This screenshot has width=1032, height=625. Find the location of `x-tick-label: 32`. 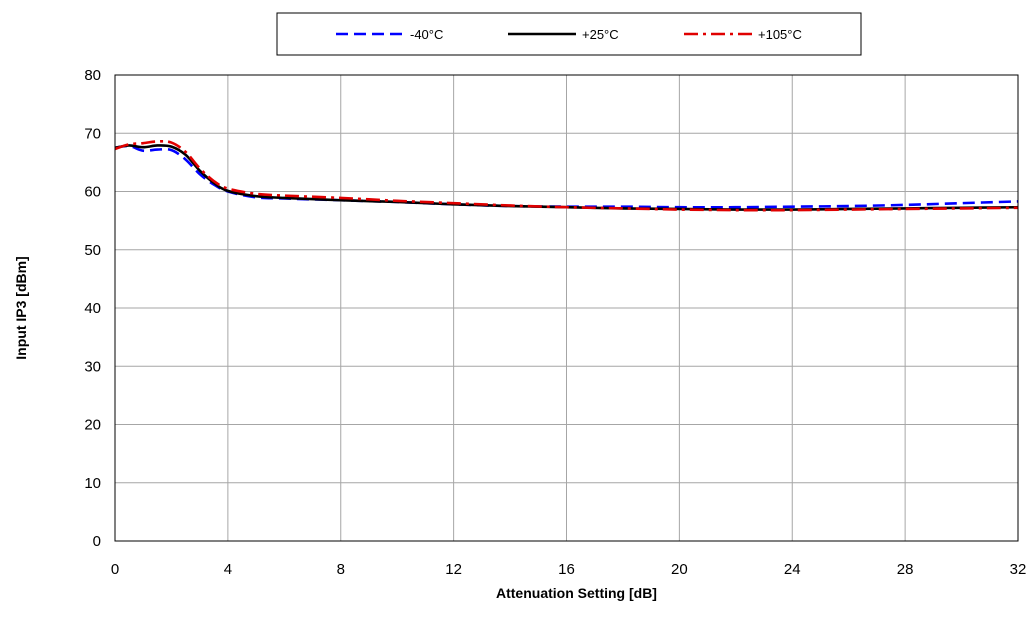

x-tick-label: 32 is located at coordinates (1018, 569).